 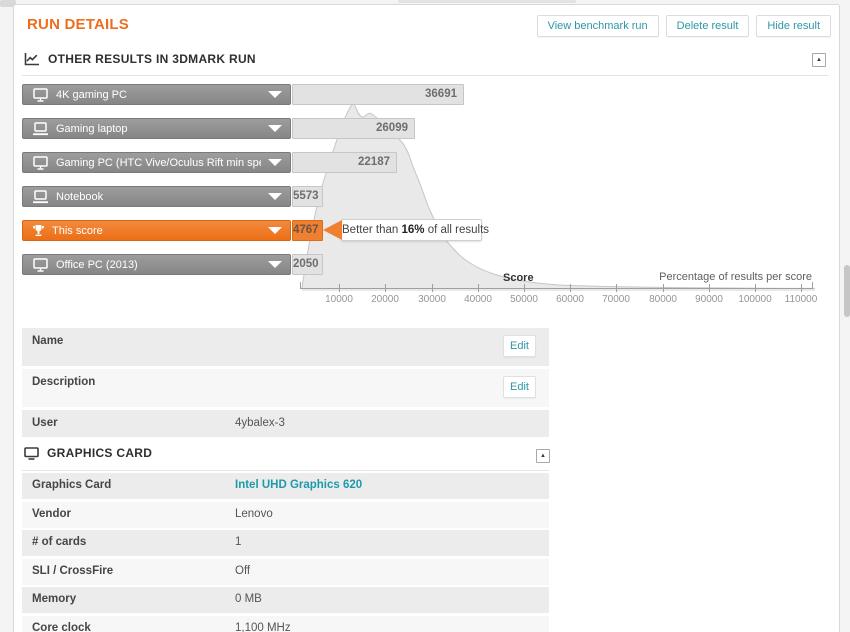 What do you see at coordinates (378, 94) in the screenshot?
I see `score-bar-4k-gaming-pc: 36691` at bounding box center [378, 94].